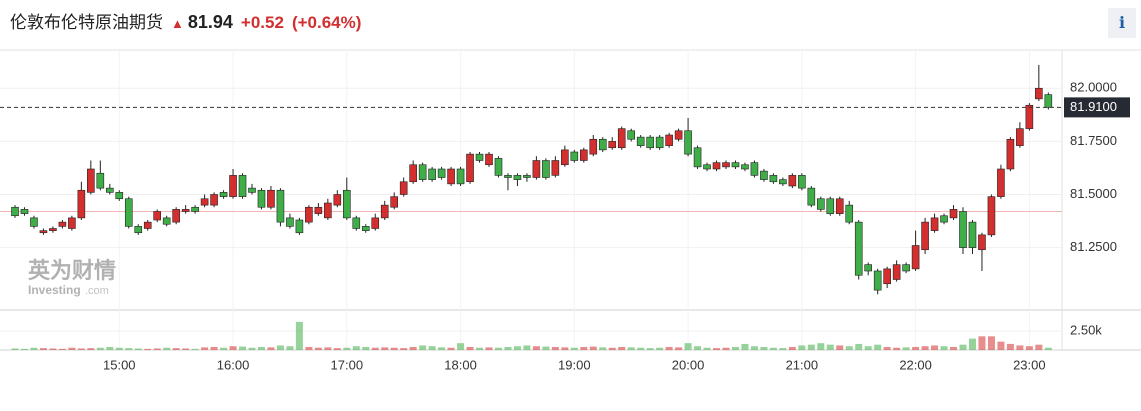  Describe the element at coordinates (119, 364) in the screenshot. I see `x-tick-label: 15:00` at that location.